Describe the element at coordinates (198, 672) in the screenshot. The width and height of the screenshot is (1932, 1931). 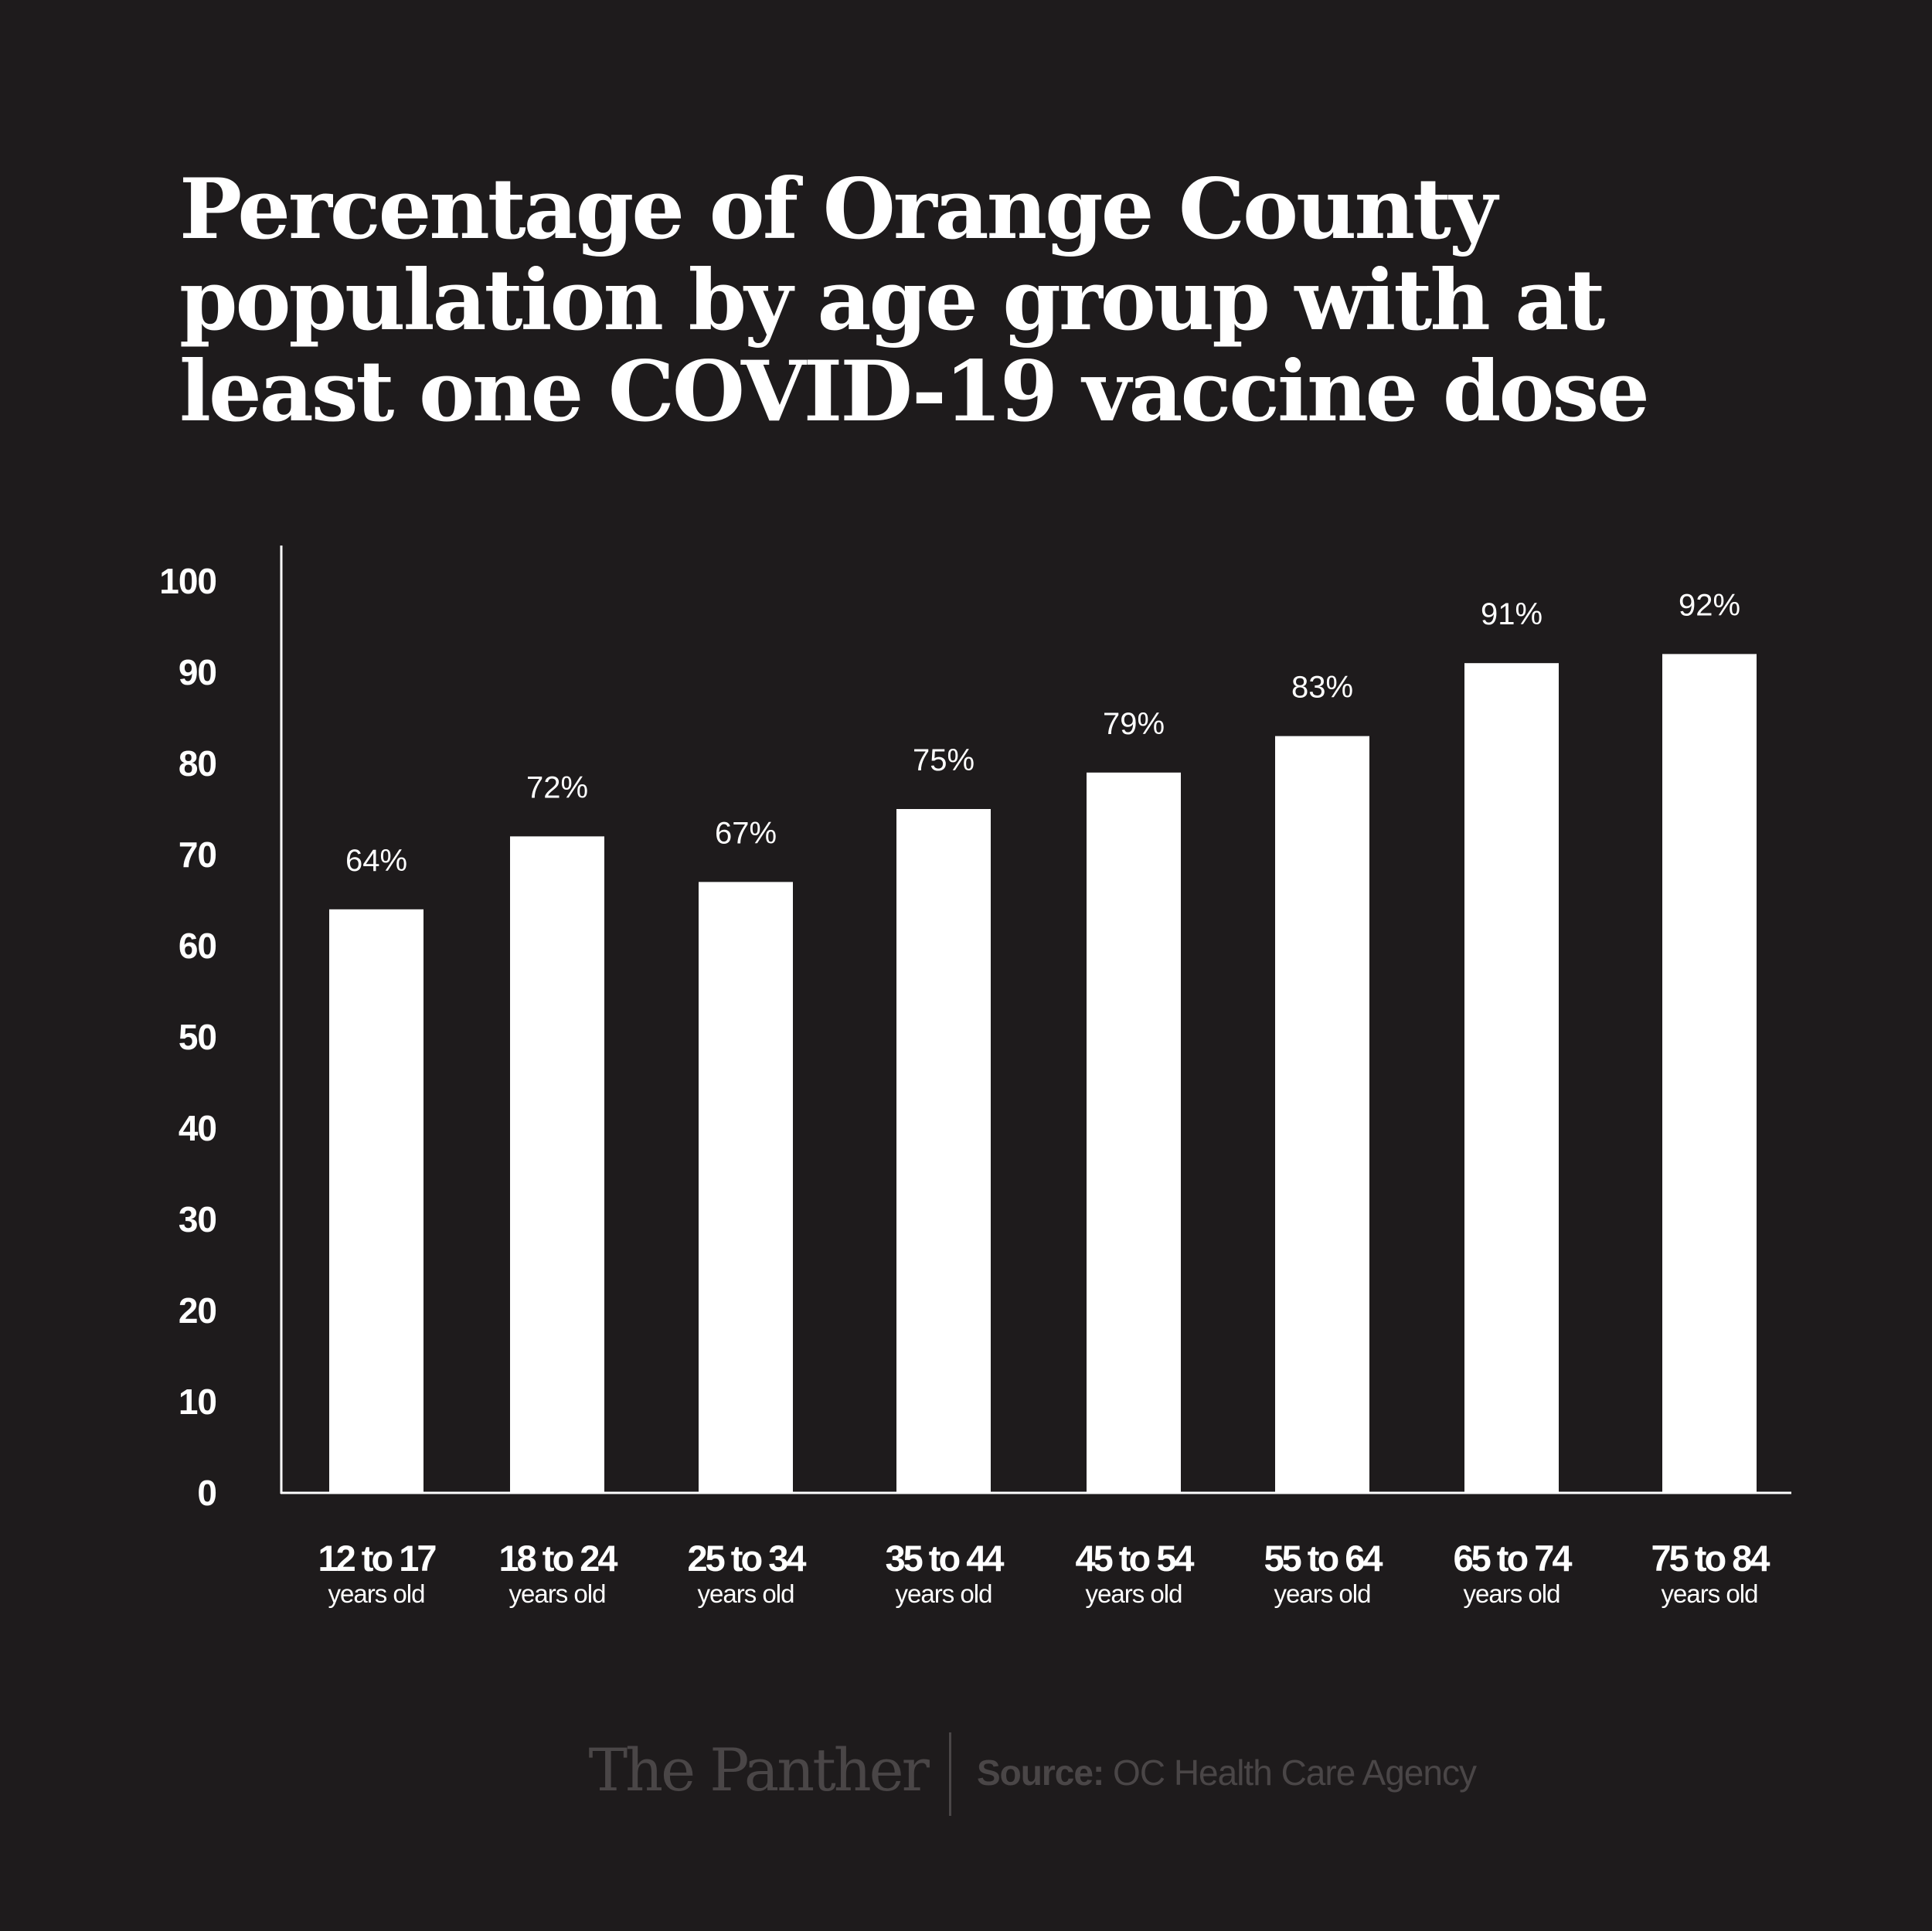
I see `y-tick-label: 90` at that location.